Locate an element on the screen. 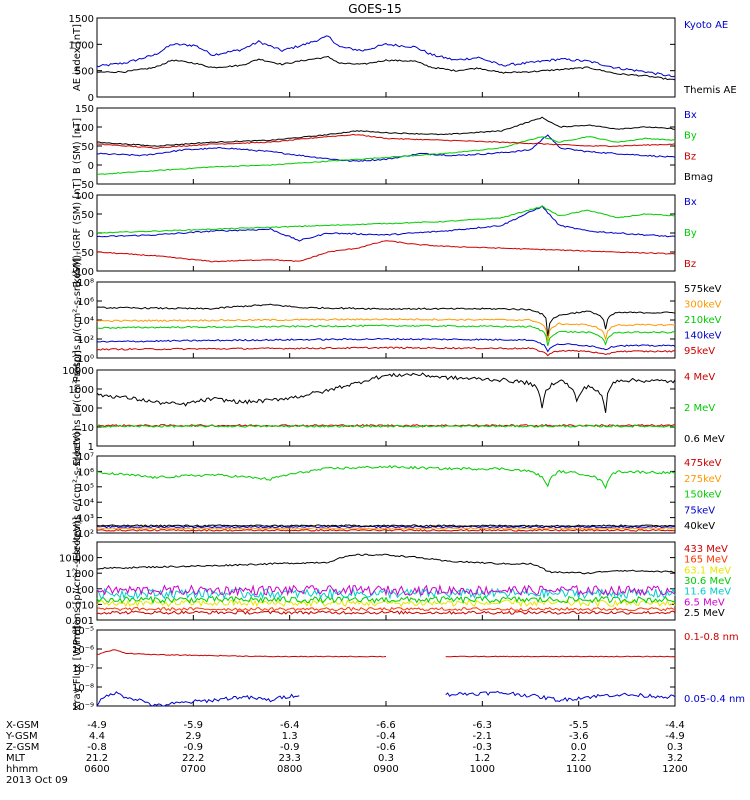 Image resolution: width=750 pixels, height=800 pixels. x-row-label-y-gsm: Y-GSM is located at coordinates (21, 736).